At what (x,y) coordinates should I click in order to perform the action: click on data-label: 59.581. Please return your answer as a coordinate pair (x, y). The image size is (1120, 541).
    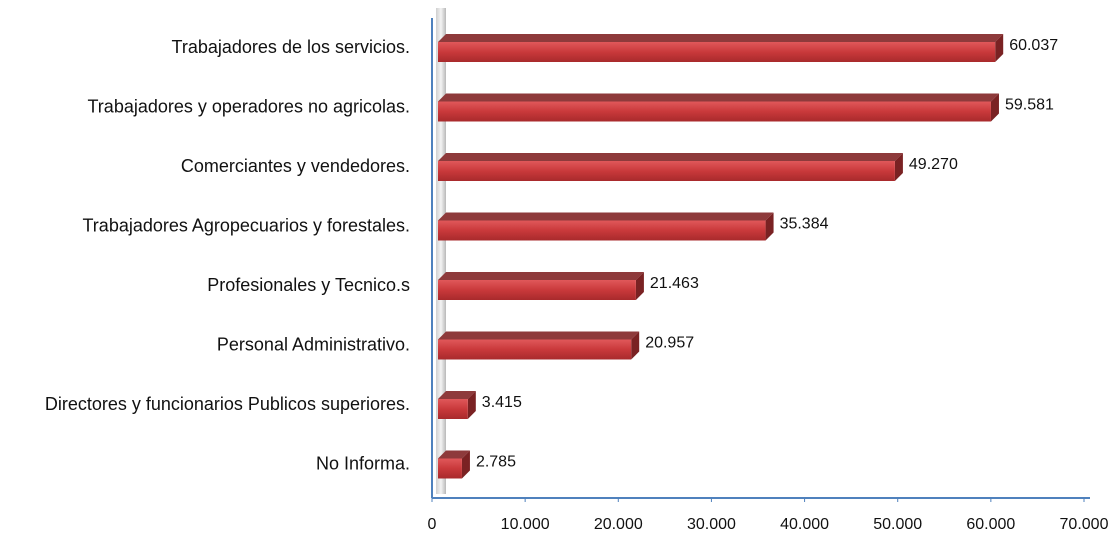
    Looking at the image, I should click on (1029, 105).